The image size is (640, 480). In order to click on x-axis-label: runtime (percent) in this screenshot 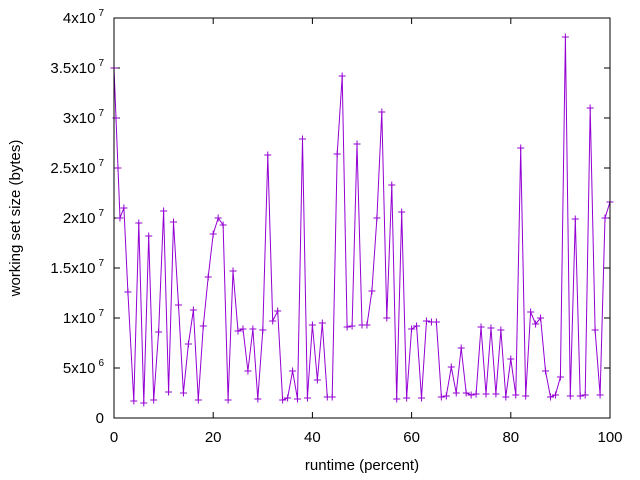, I will do `click(362, 465)`.